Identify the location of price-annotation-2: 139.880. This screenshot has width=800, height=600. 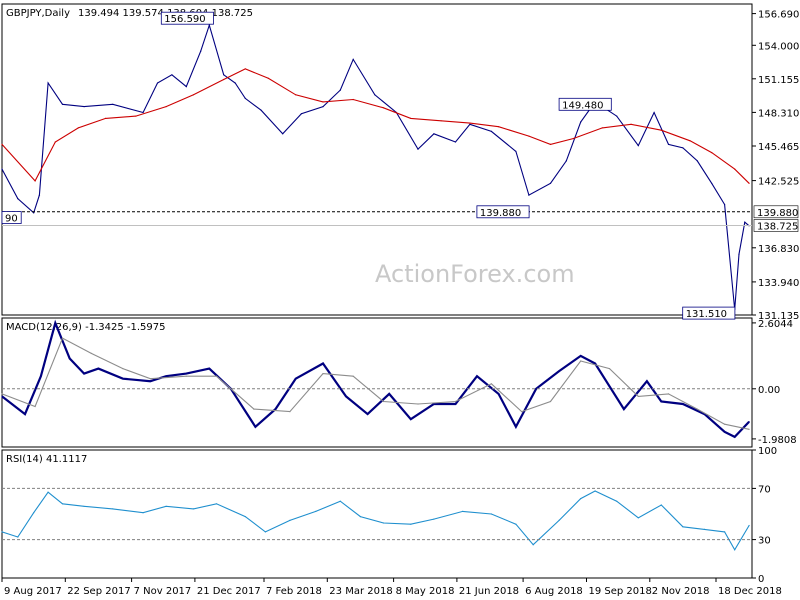
(500, 213).